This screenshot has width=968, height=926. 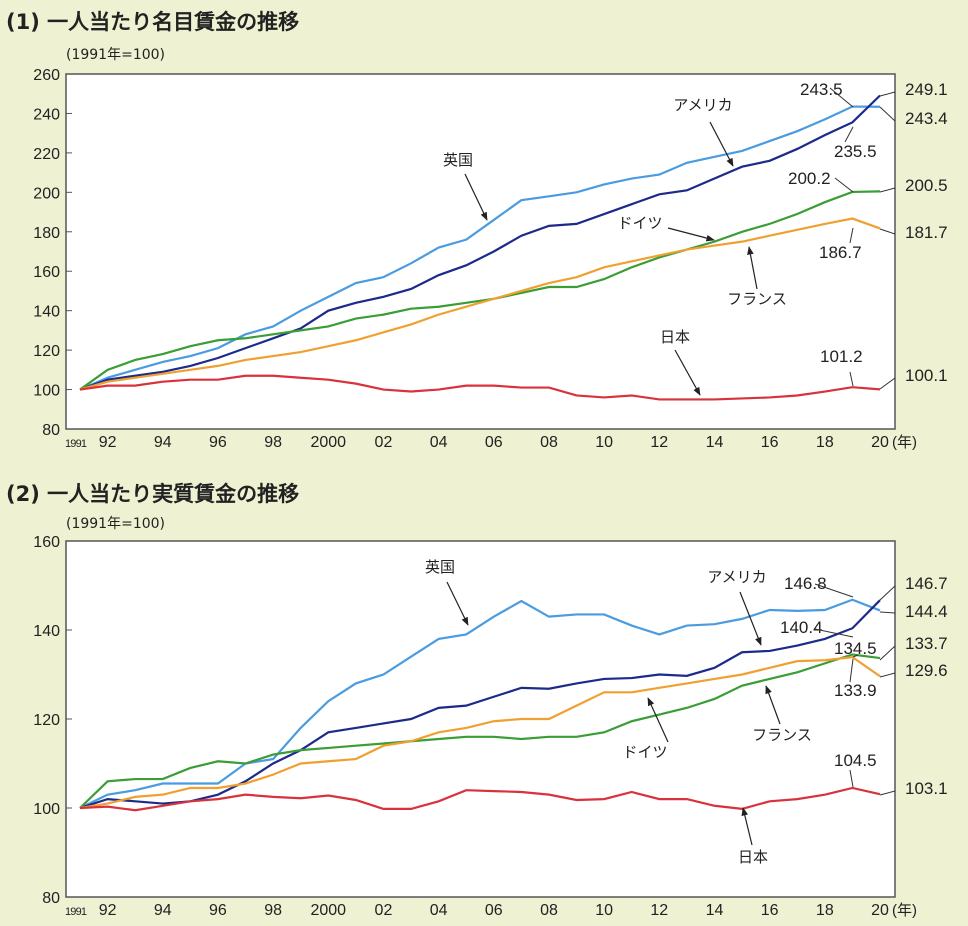 I want to click on value-annotation: 243.5, so click(x=821, y=89).